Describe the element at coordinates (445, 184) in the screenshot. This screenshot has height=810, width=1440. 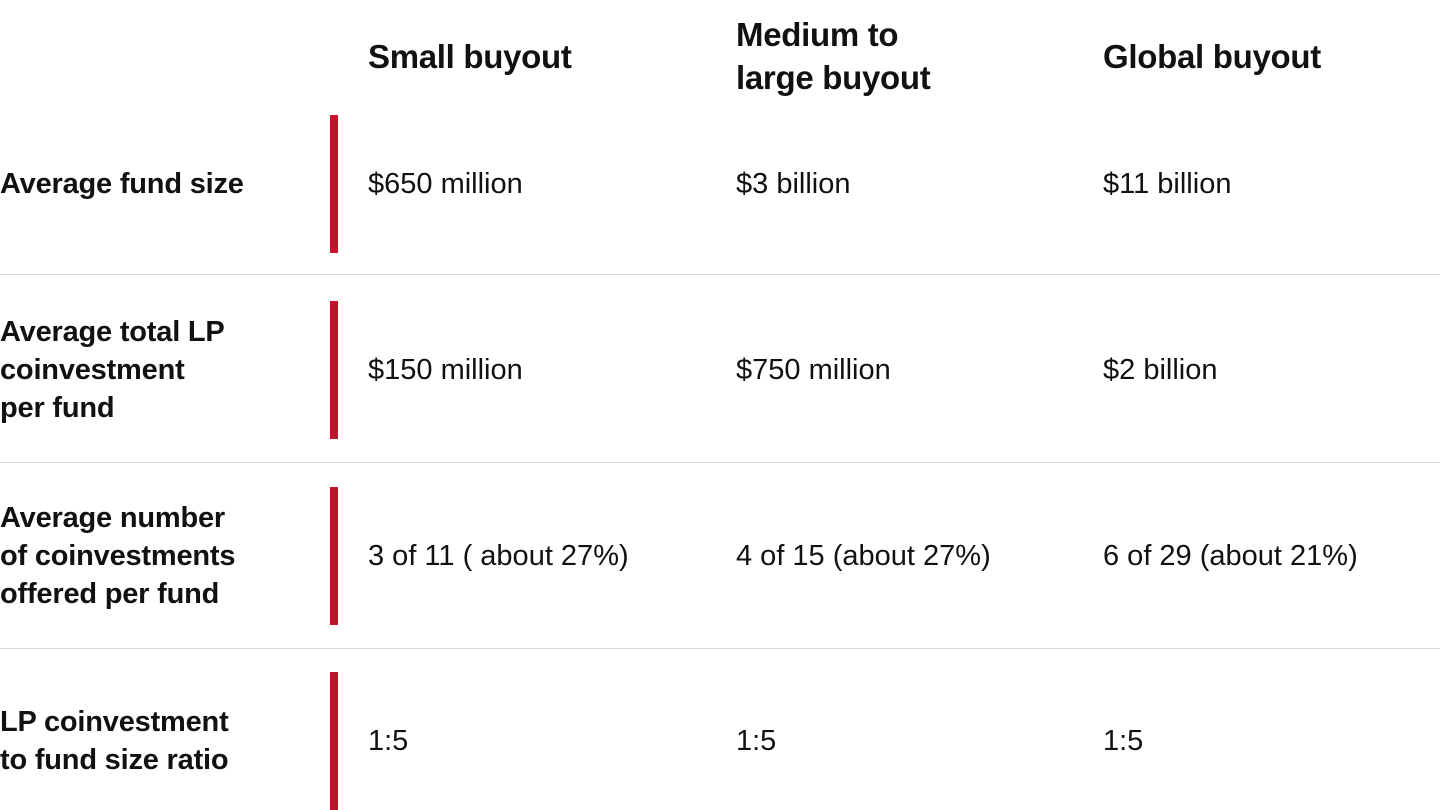
I see `table-cell: $650 million` at that location.